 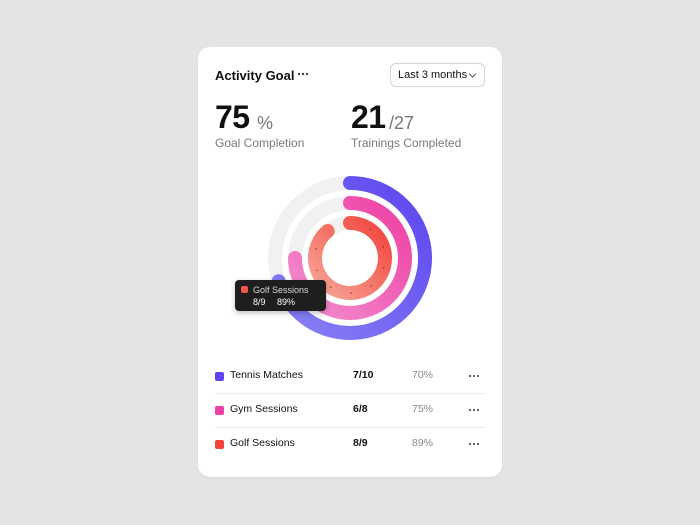 I want to click on tooltip-series-name: Golf Sessions, so click(x=281, y=290).